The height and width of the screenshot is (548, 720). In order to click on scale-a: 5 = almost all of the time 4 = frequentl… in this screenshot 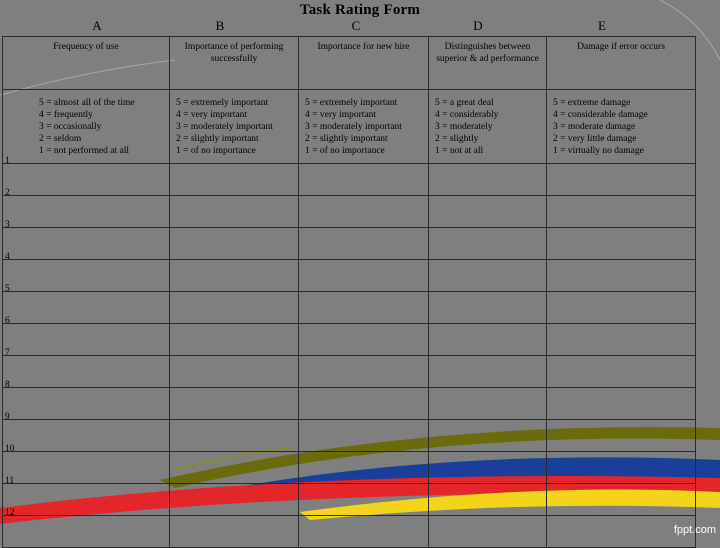, I will do `click(86, 126)`.